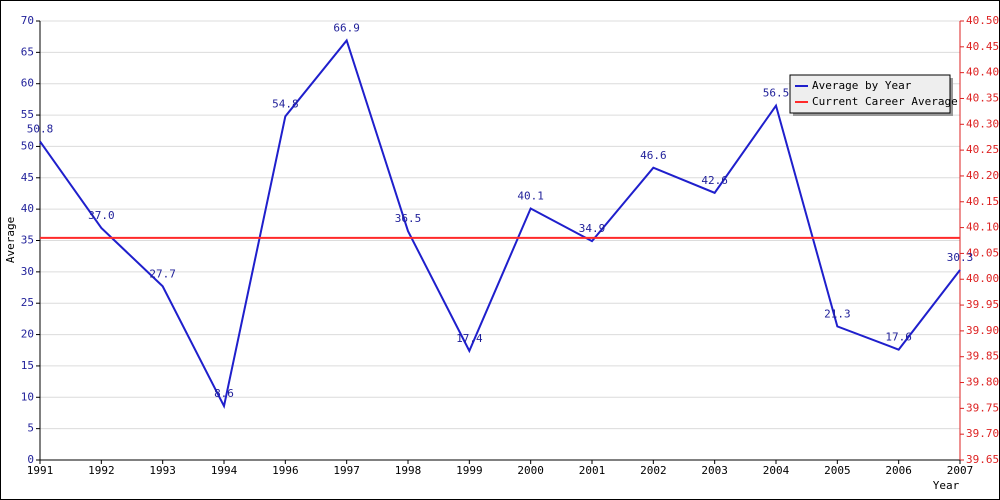 This screenshot has height=500, width=1000. I want to click on y2-tick-label: 40.10, so click(982, 227).